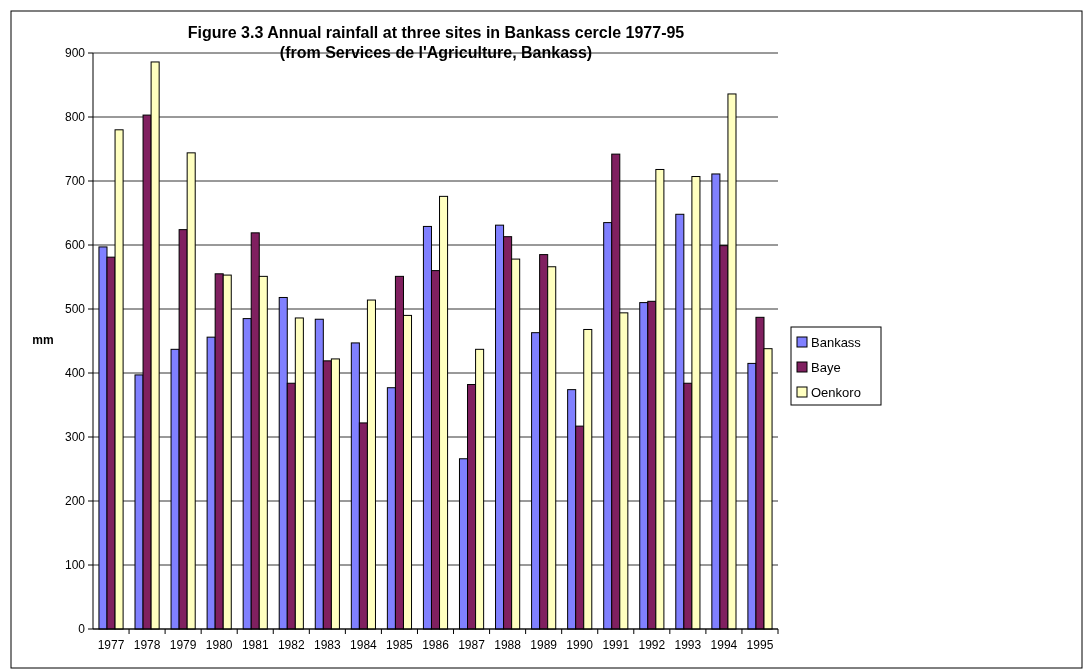 The image size is (1083, 671). Describe the element at coordinates (364, 645) in the screenshot. I see `x-tick-label: 1984` at that location.